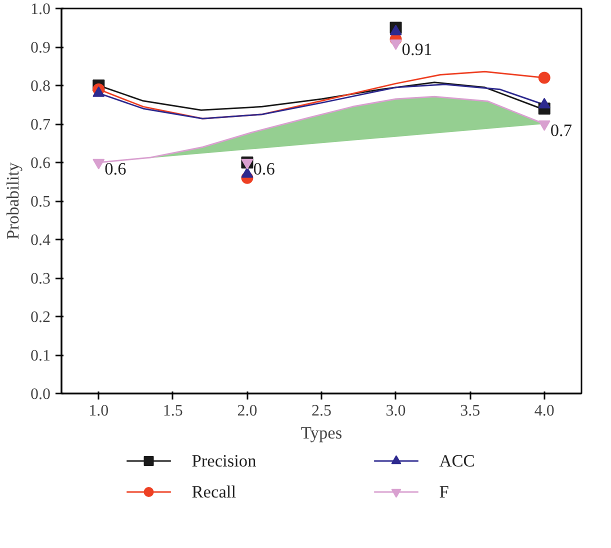 The width and height of the screenshot is (611, 548). What do you see at coordinates (470, 411) in the screenshot?
I see `x-tick-label: 3.5` at bounding box center [470, 411].